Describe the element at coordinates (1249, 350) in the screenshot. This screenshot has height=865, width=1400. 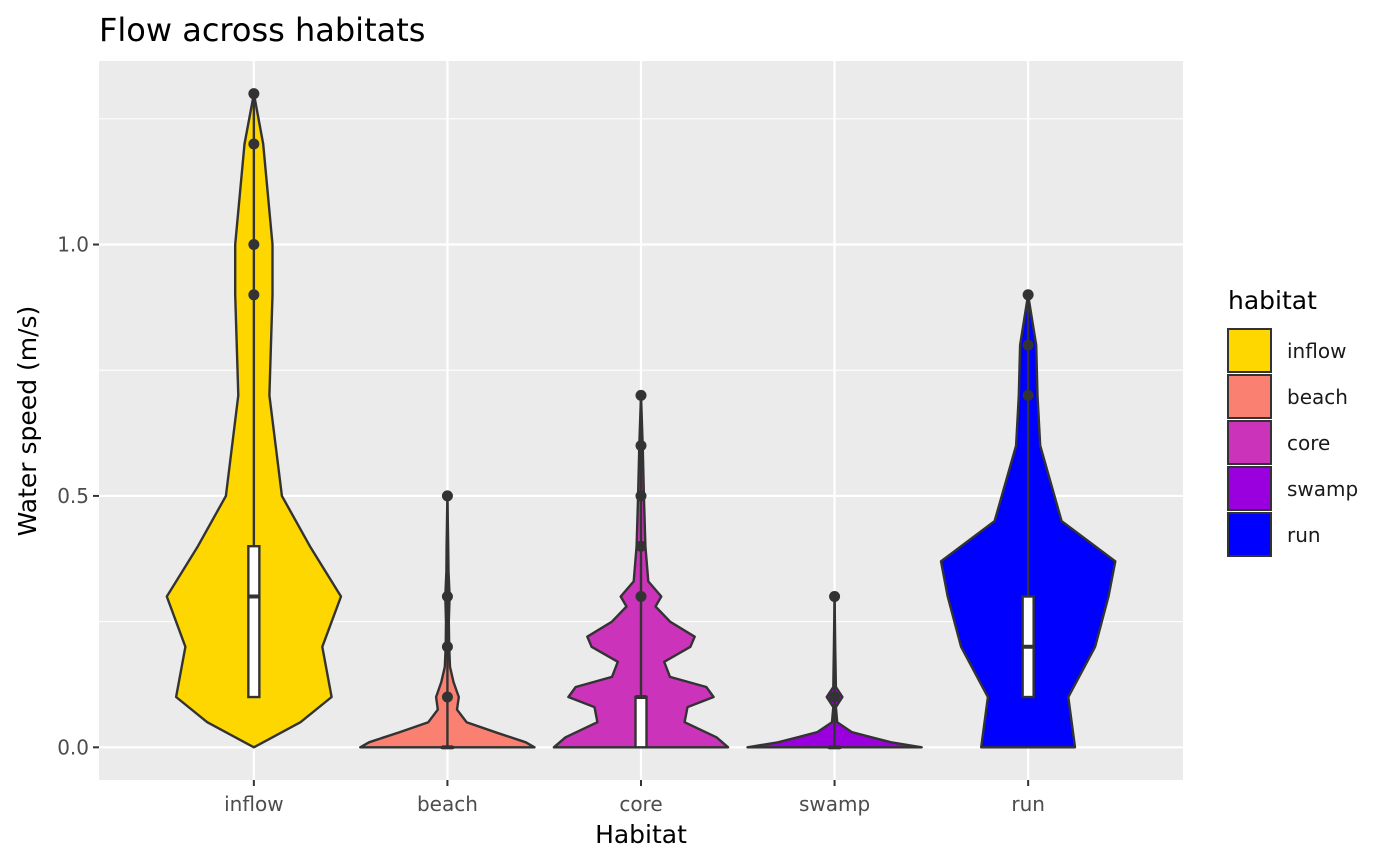
I see `legend-key-inflow` at that location.